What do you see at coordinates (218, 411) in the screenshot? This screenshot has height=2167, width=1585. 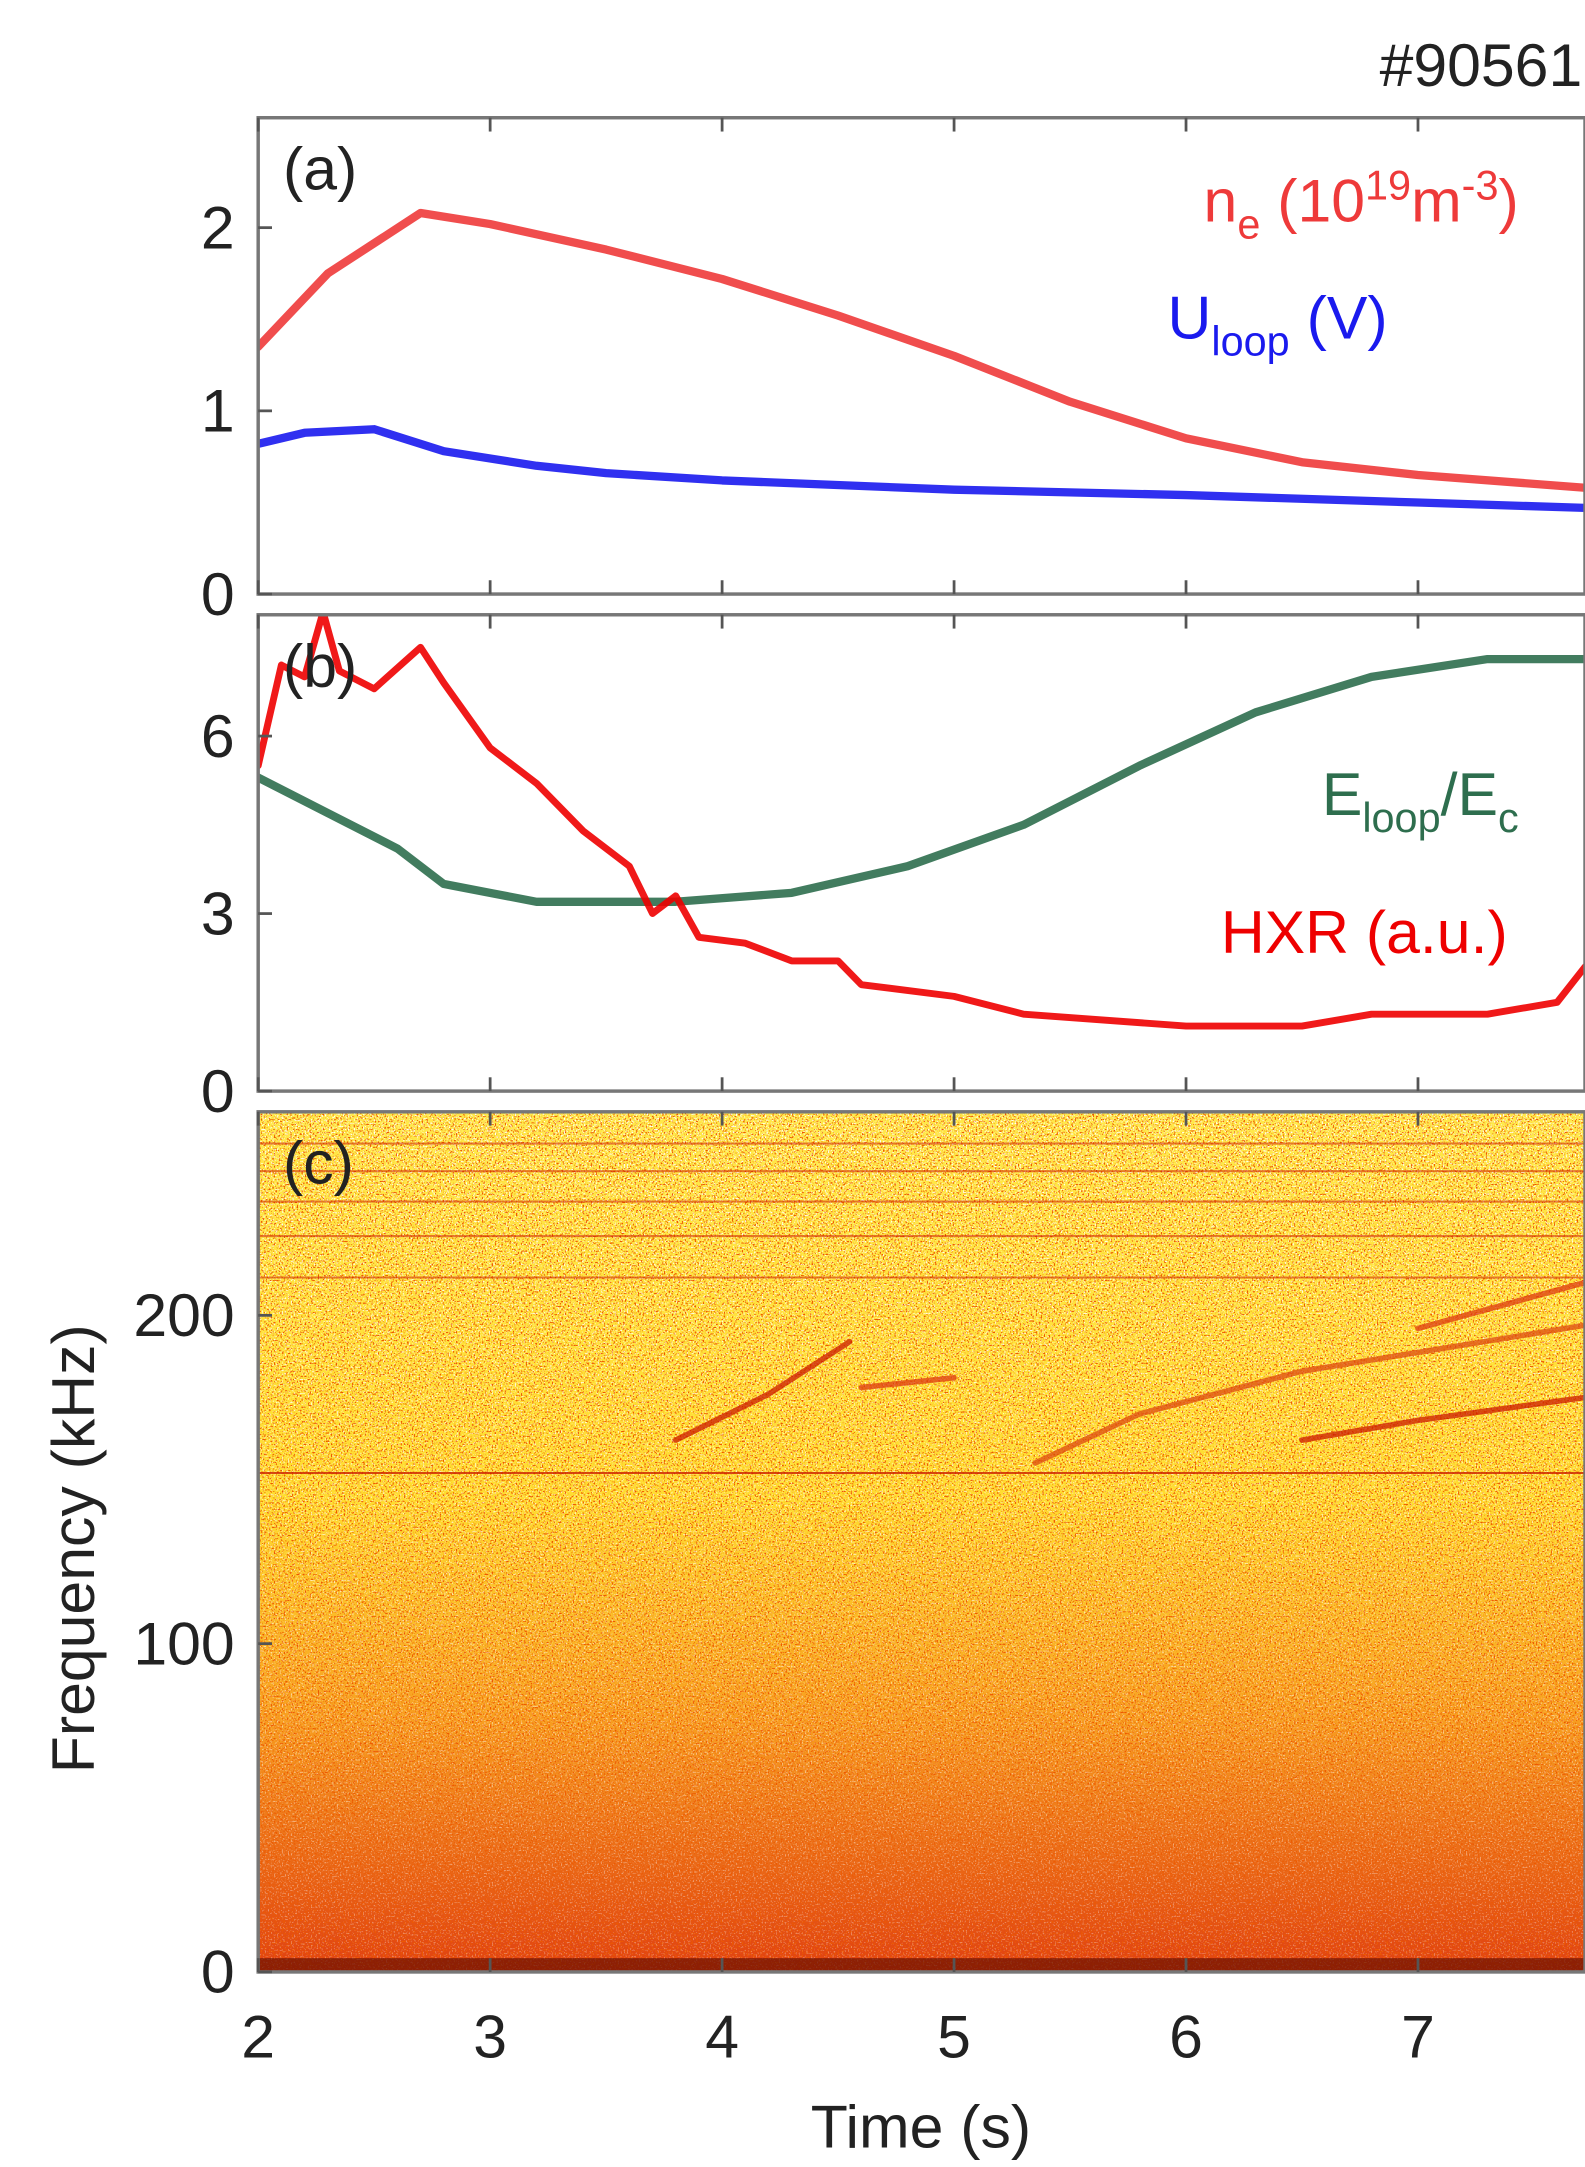 I see `y-tick-label: 1` at bounding box center [218, 411].